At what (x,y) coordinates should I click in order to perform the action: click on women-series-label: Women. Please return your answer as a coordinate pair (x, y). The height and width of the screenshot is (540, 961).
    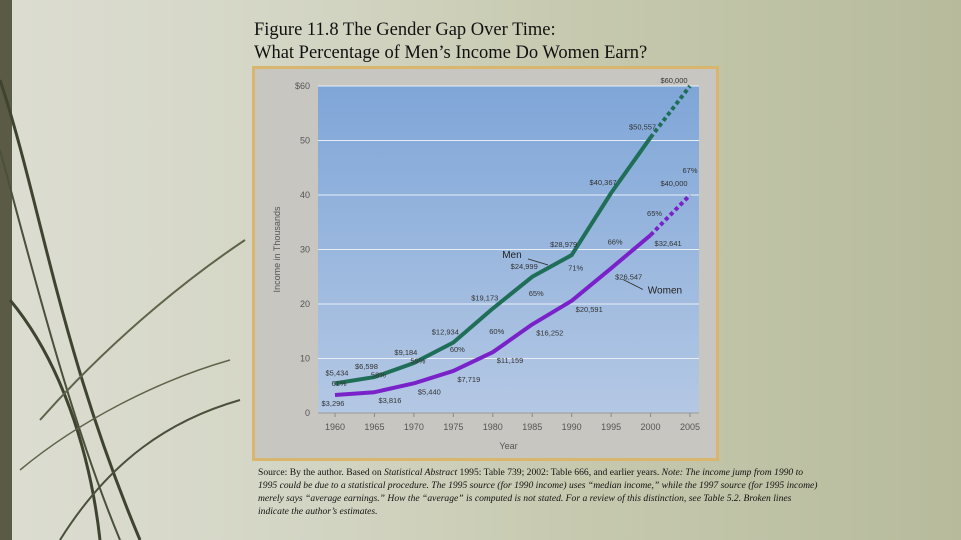
    Looking at the image, I should click on (665, 290).